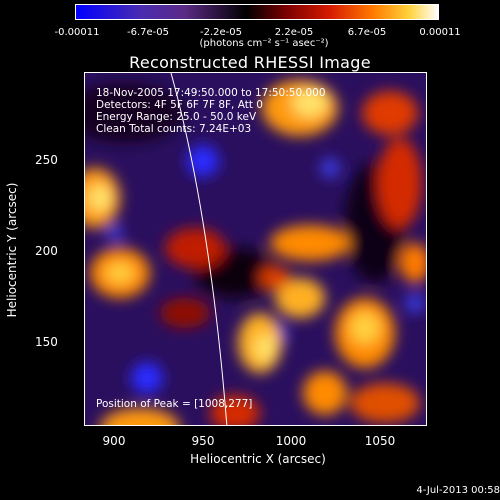 The height and width of the screenshot is (500, 500). I want to click on colorbar-tick: -2.2e-05, so click(221, 32).